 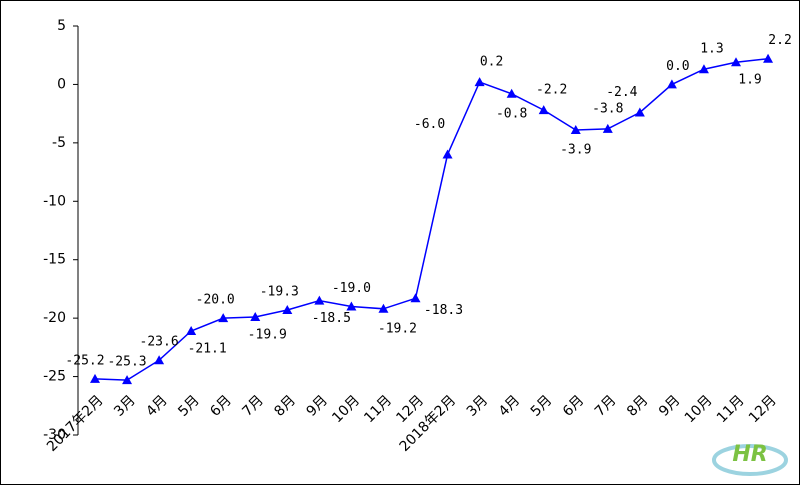 What do you see at coordinates (621, 92) in the screenshot?
I see `data-label: -2.4` at bounding box center [621, 92].